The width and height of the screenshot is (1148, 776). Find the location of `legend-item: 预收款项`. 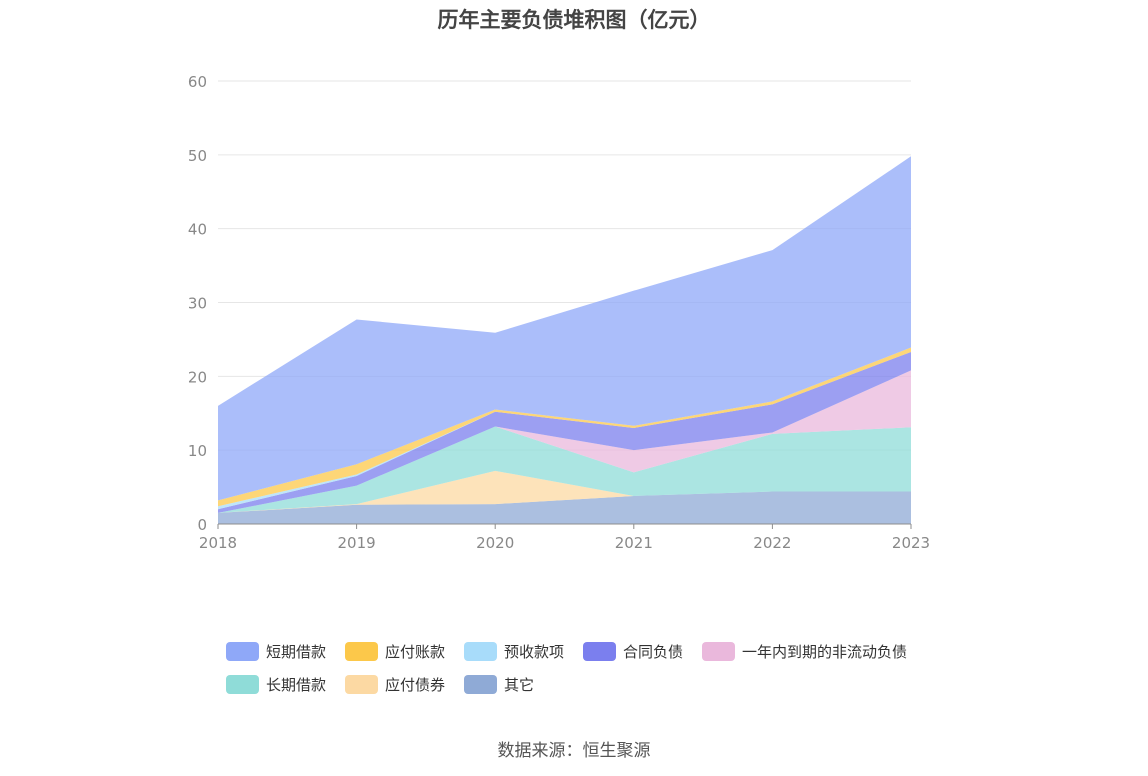

legend-item: 预收款项 is located at coordinates (514, 651).